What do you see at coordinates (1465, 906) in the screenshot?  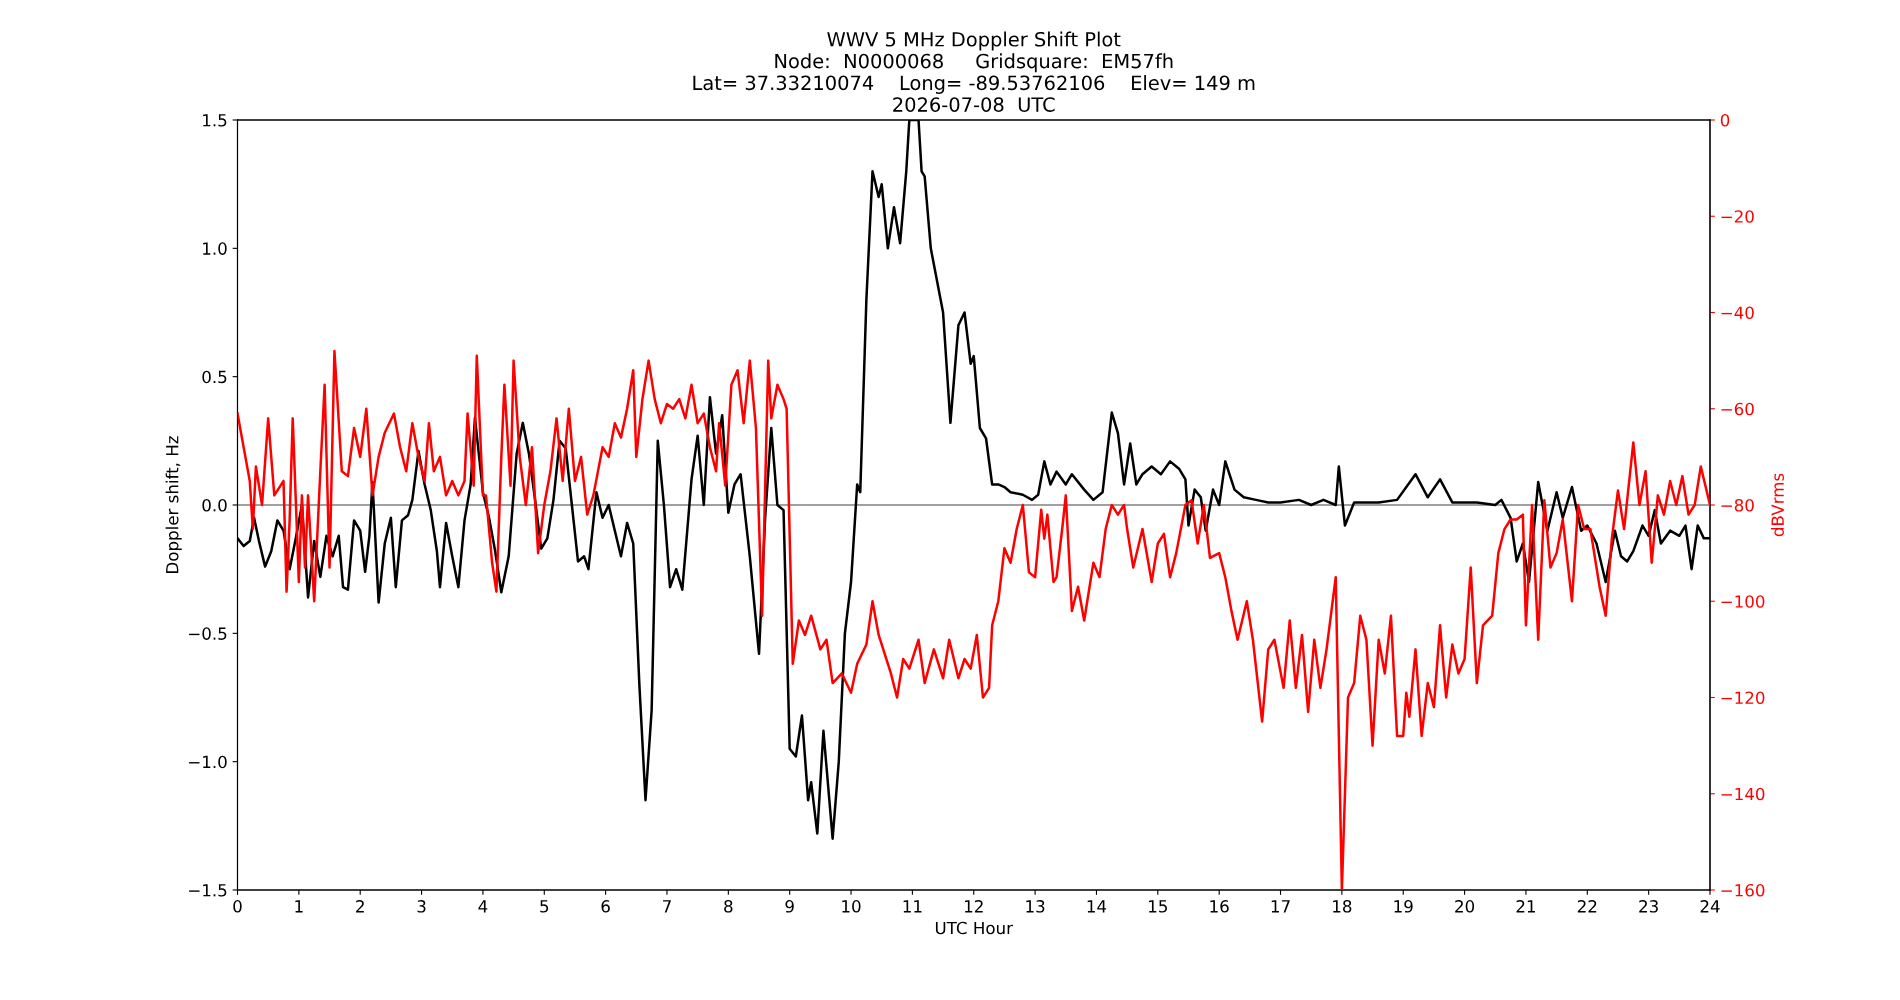 I see `x-tick-label: 20` at bounding box center [1465, 906].